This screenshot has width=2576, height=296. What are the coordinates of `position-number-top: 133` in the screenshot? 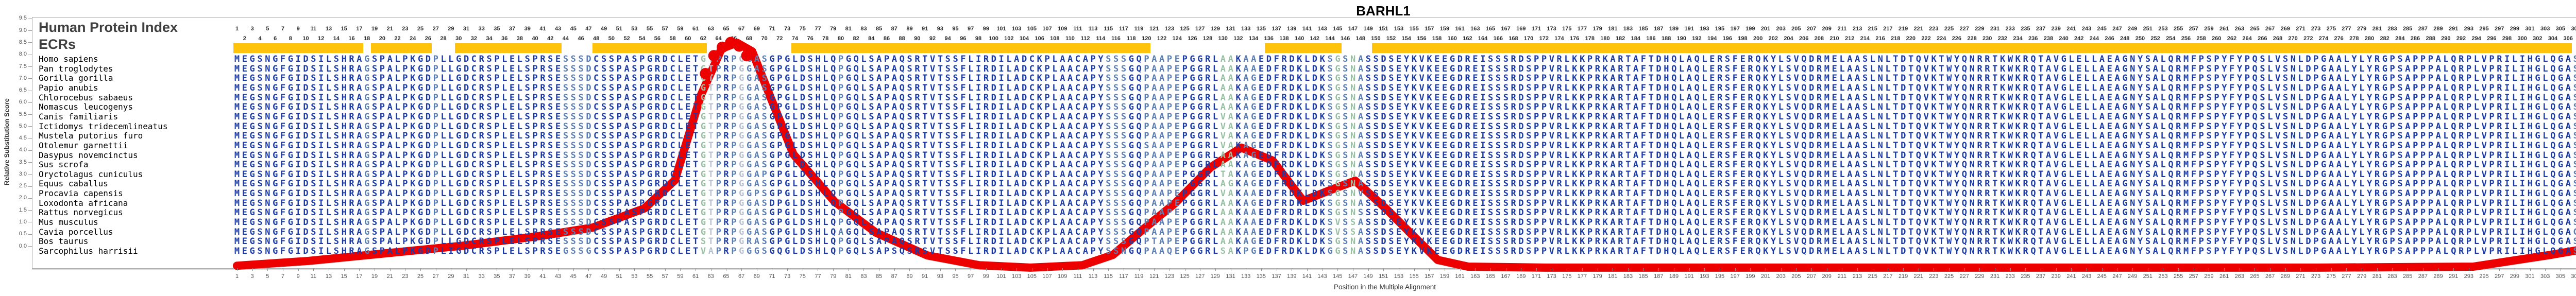 It's located at (1246, 29).